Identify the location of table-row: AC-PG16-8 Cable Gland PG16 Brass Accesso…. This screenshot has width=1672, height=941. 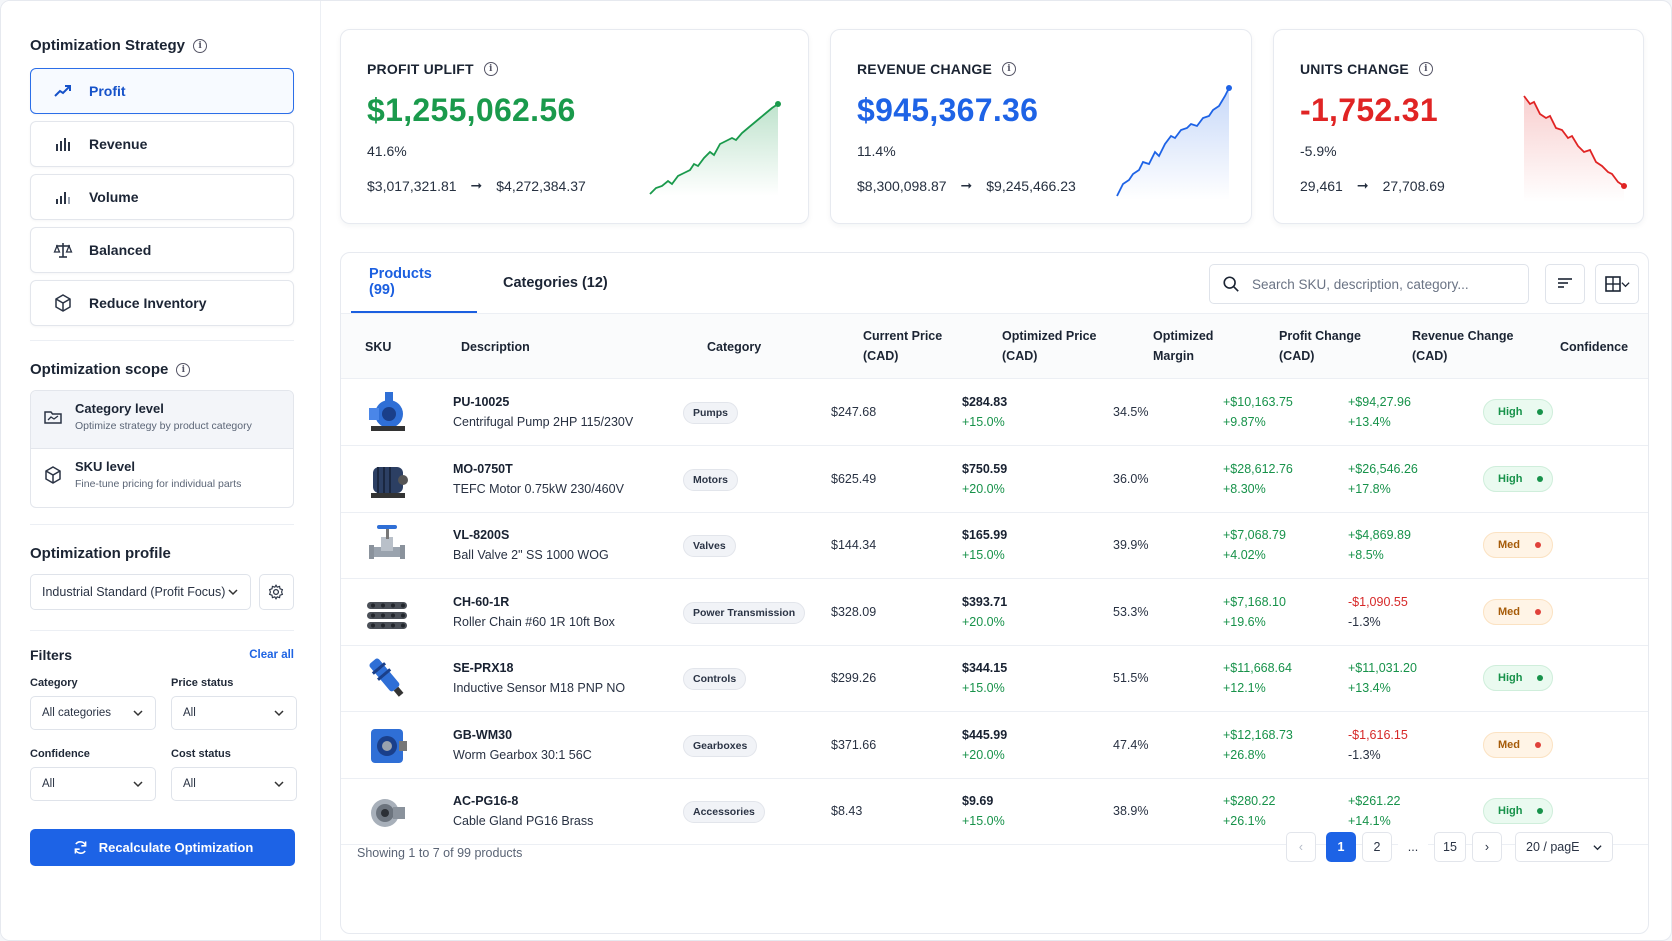
(994, 811).